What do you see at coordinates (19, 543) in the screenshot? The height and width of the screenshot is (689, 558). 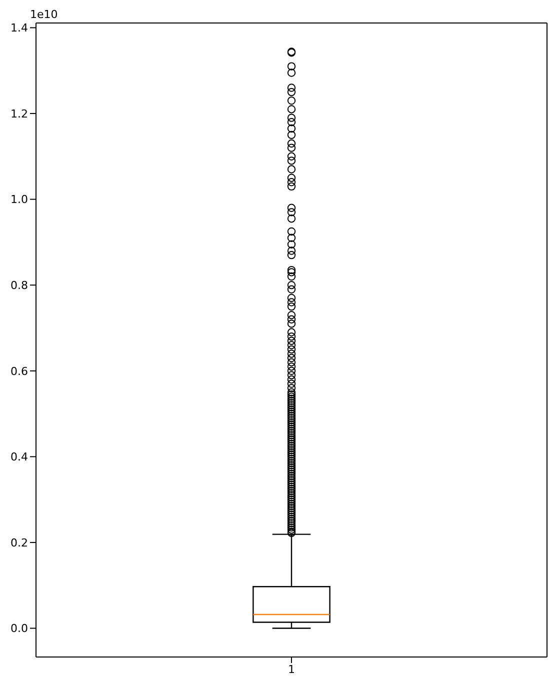 I see `y-tick-label: 0.2` at bounding box center [19, 543].